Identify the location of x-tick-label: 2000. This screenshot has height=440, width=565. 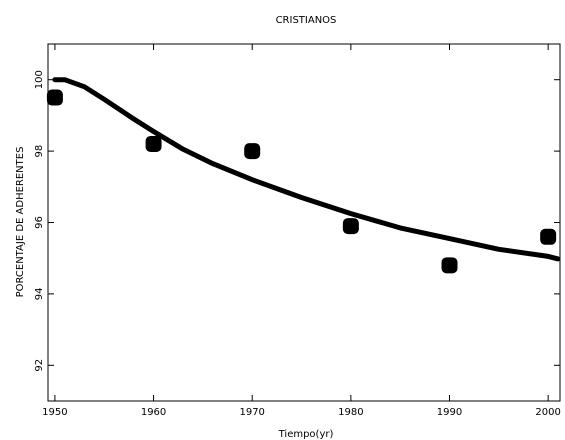
(547, 412).